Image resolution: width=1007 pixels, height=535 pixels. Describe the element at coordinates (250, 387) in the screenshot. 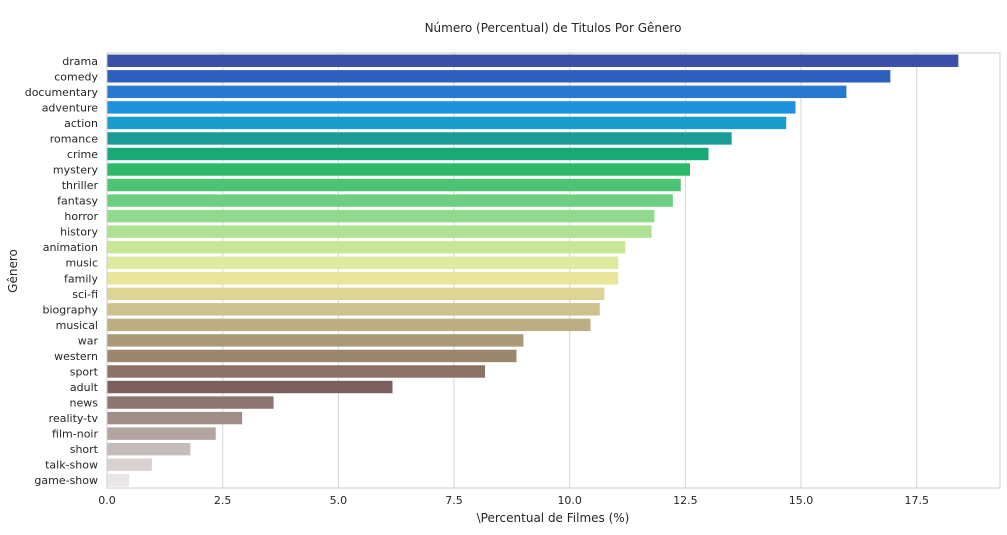

I see `bar-adult` at that location.